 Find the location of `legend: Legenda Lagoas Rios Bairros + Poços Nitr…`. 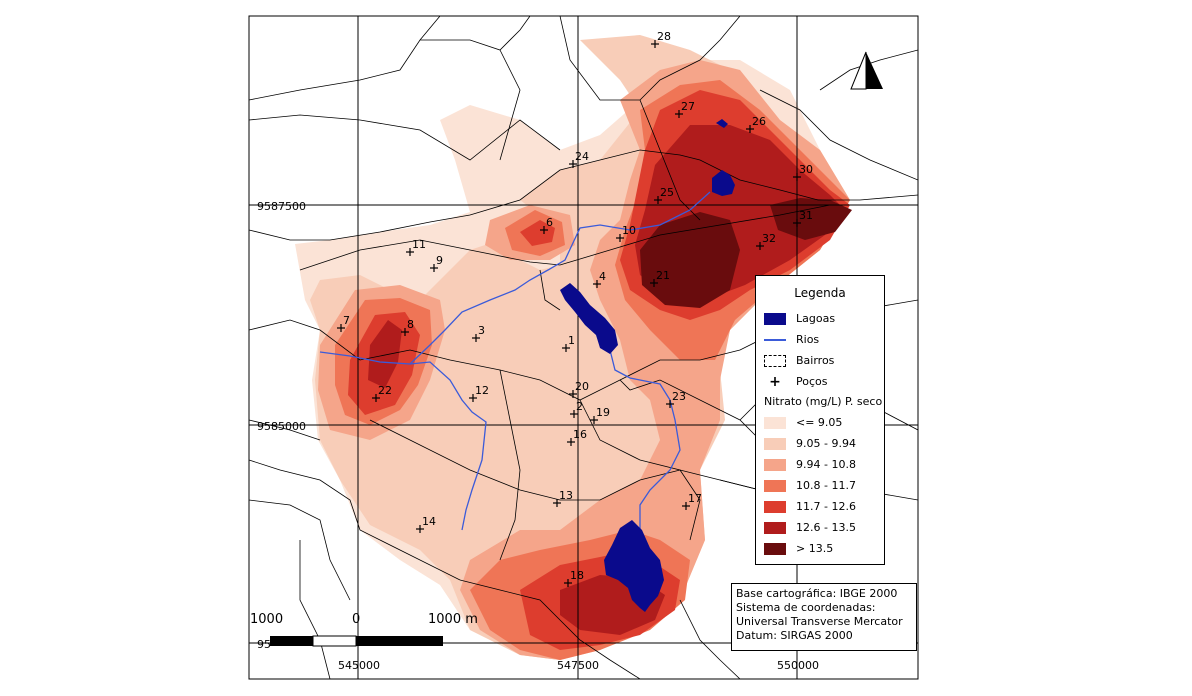

legend: Legenda Lagoas Rios Bairros + Poços Nitr… is located at coordinates (820, 420).